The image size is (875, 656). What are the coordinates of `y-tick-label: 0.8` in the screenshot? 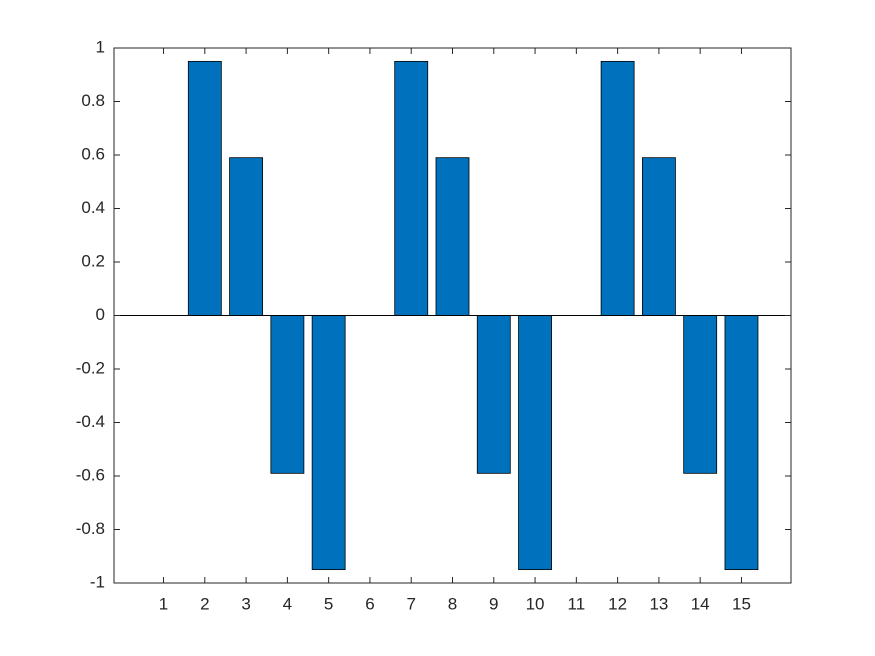 It's located at (93, 100).